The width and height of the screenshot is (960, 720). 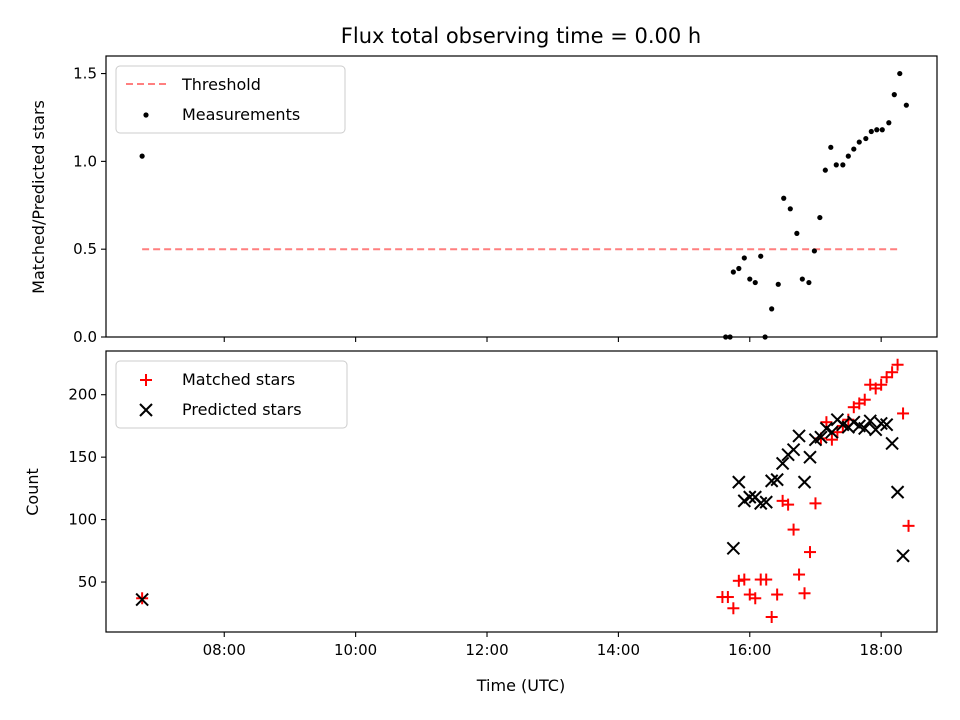 I want to click on legend-matched-marker, so click(x=146, y=380).